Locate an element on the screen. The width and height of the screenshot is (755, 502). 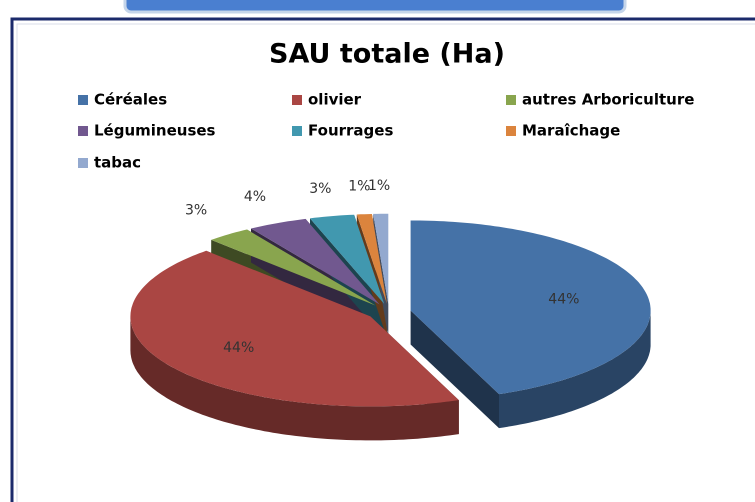
top-tab is located at coordinates (375, 7).